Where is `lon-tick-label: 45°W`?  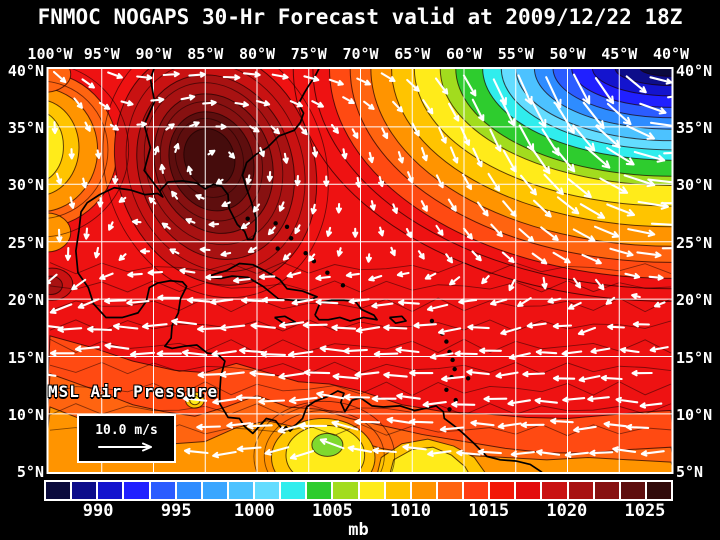
lon-tick-label: 45°W is located at coordinates (619, 54).